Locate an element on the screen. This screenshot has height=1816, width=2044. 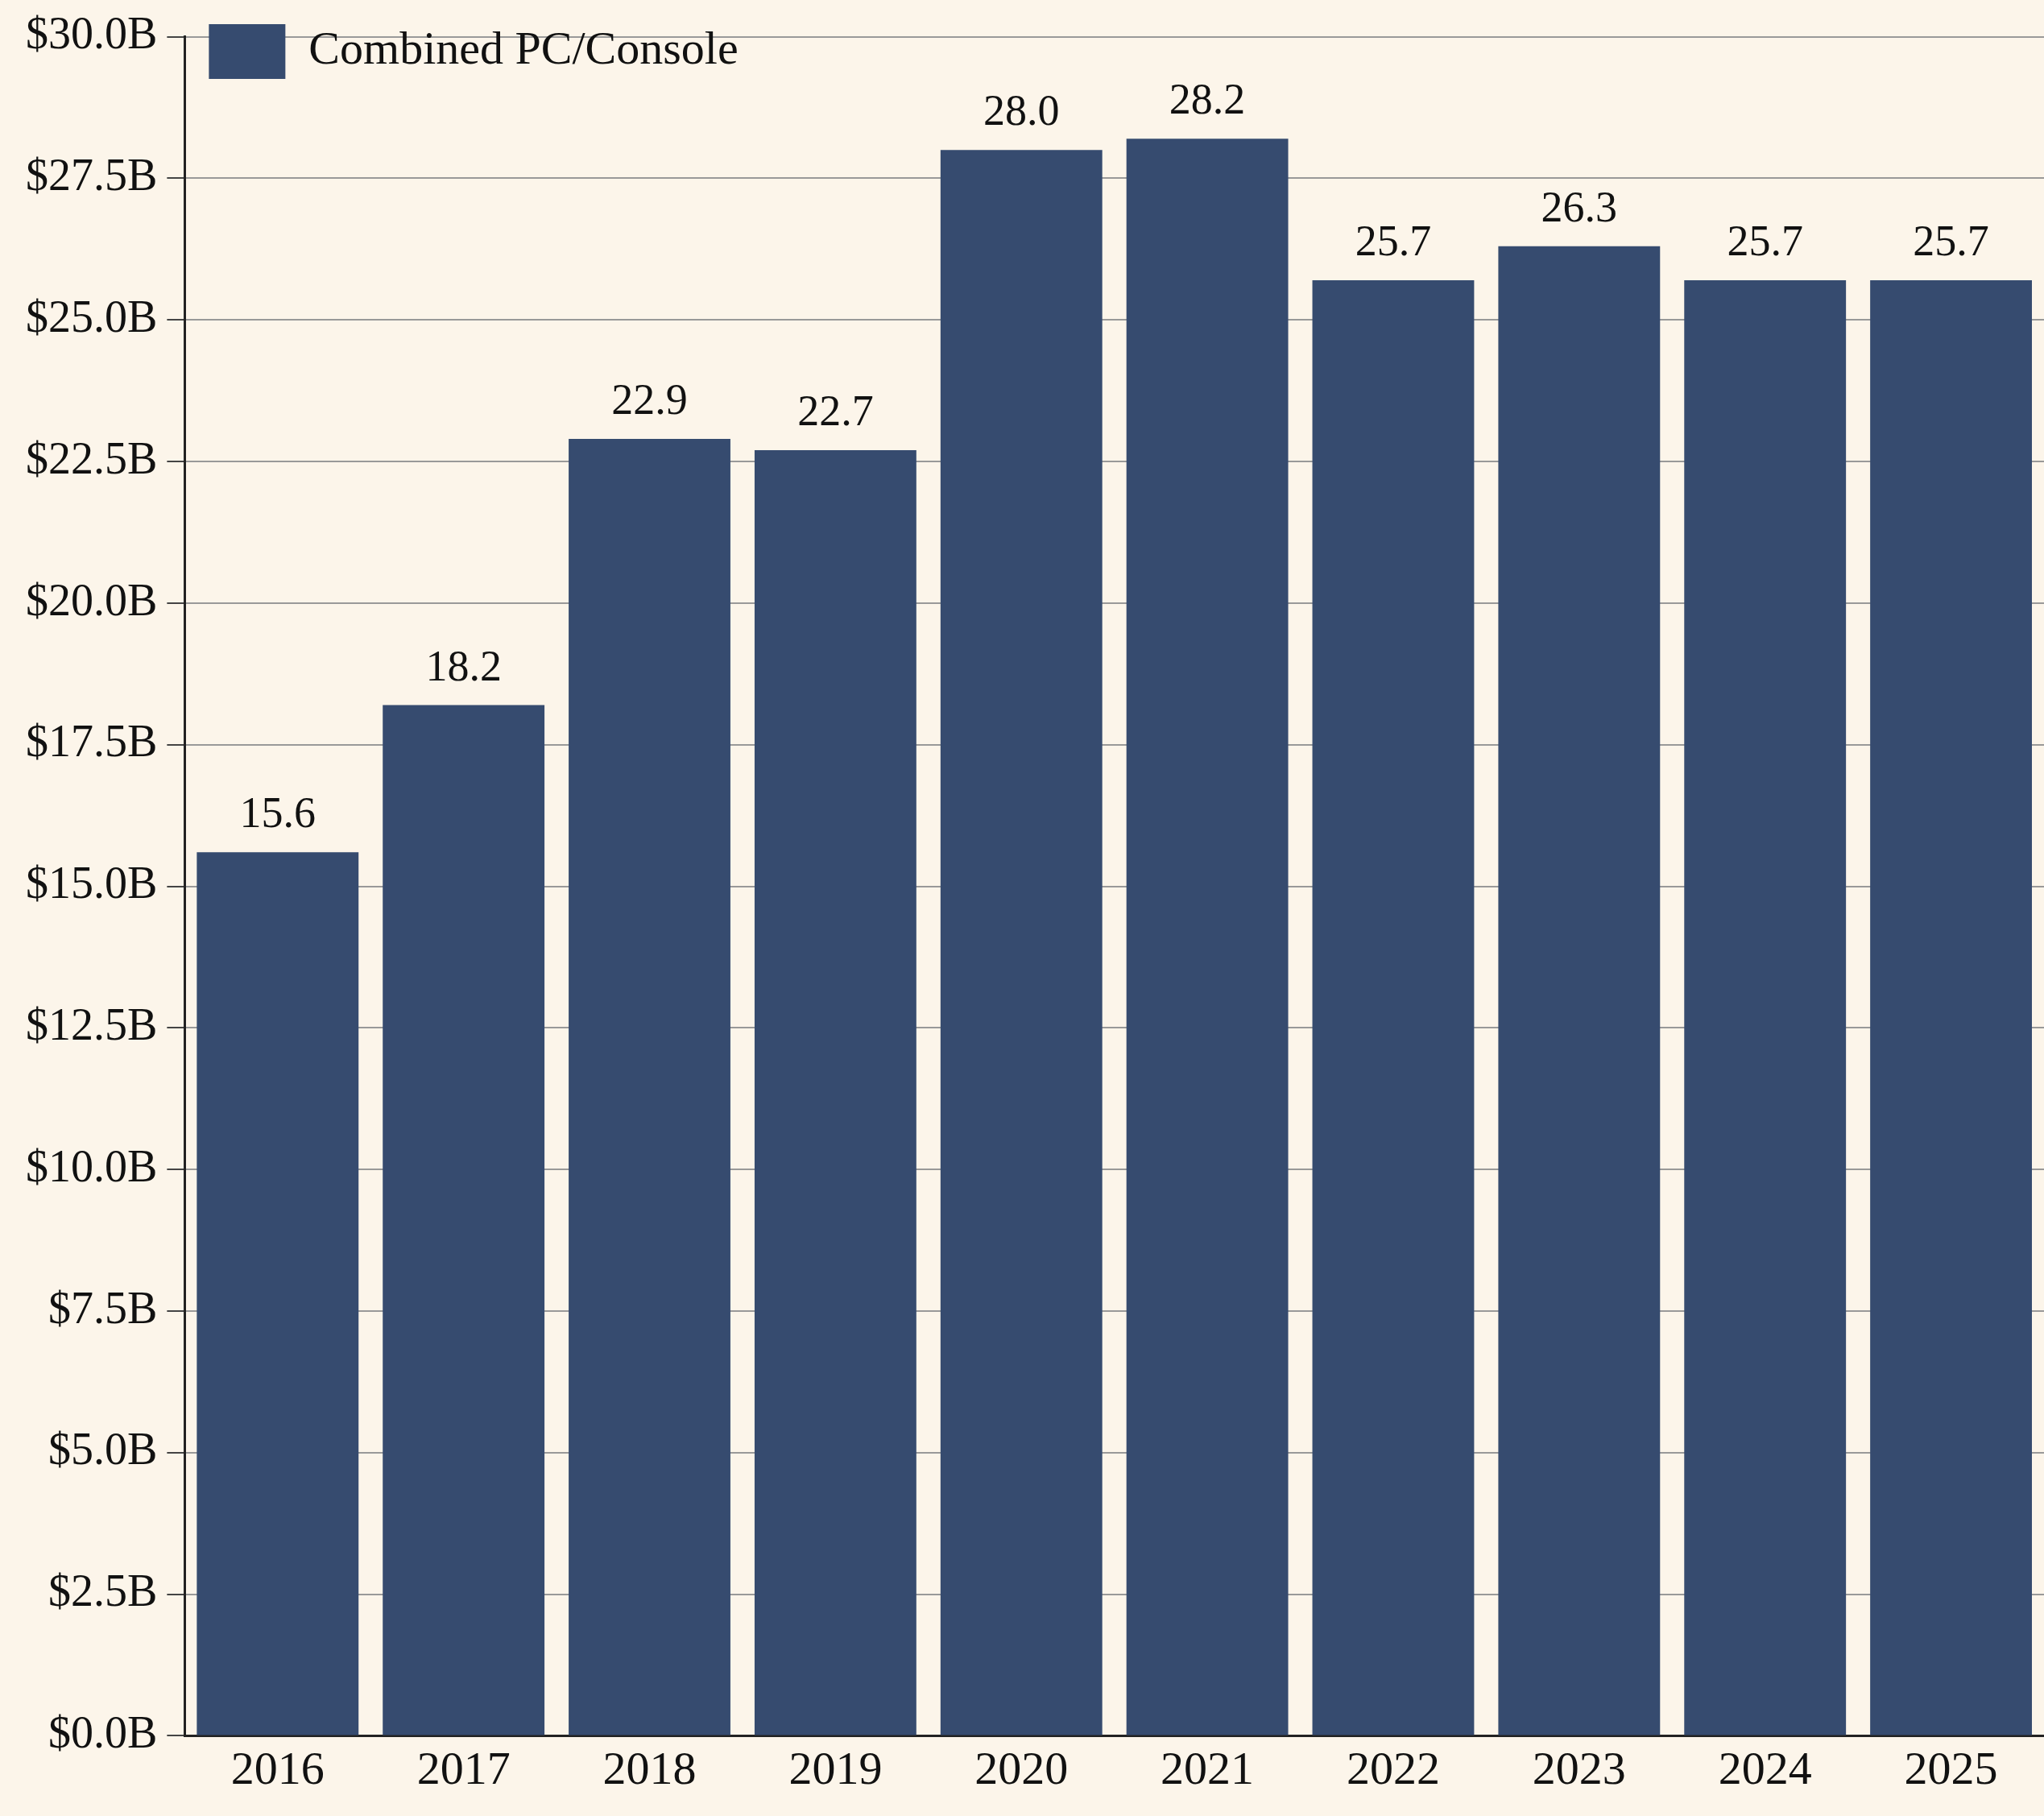
y-tick-label: $7.5B is located at coordinates (103, 1307).